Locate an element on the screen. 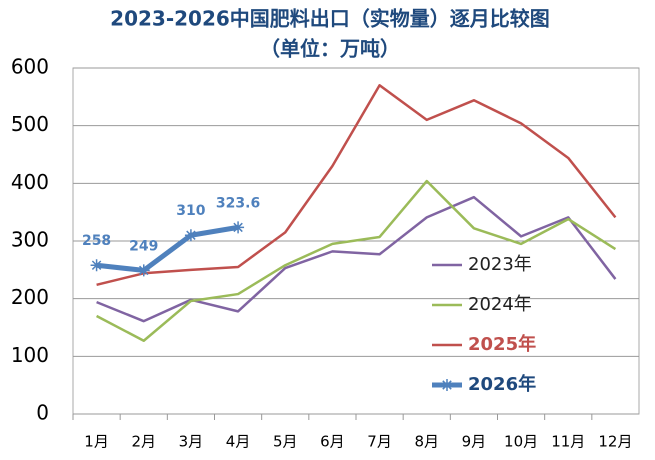 Image resolution: width=655 pixels, height=460 pixels. y-tick-label: 100 is located at coordinates (30, 355).